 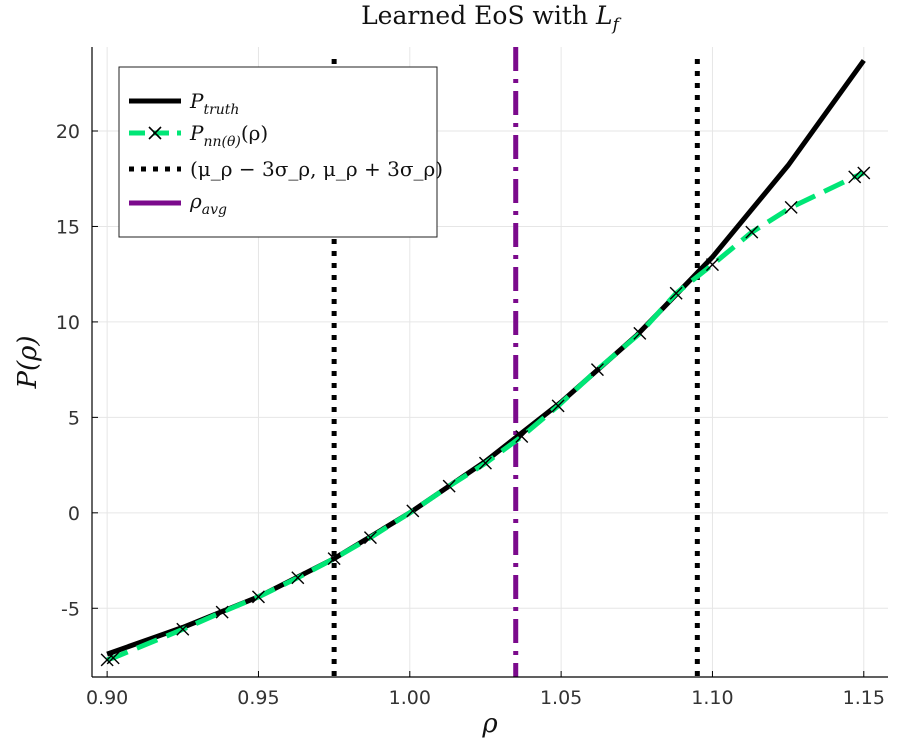 I want to click on legend-entry-nn: Pnn(θ)(ρ), so click(x=198, y=135).